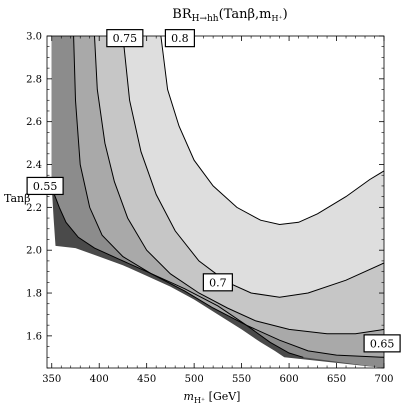 The height and width of the screenshot is (407, 415). I want to click on y-tick-labels: 1.6 1.8 2.0 2.2 2.4 2.6 2.8 3.0, so click(34, 187).